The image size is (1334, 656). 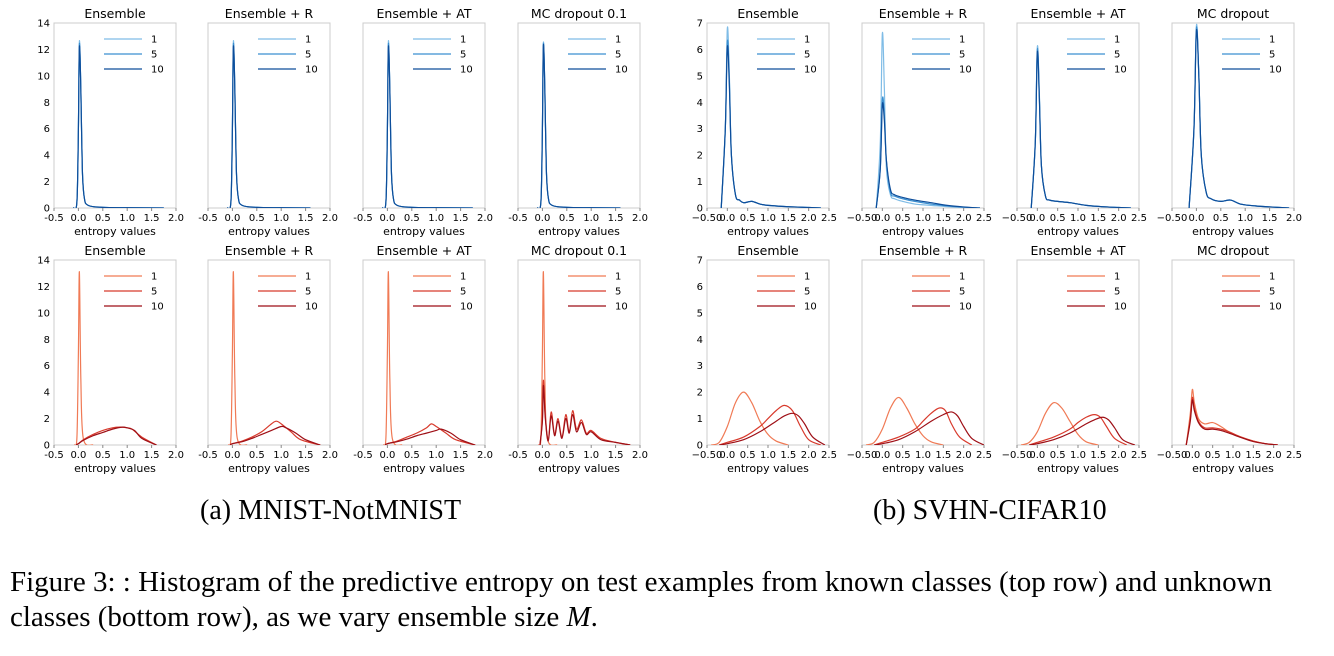 I want to click on subfigure-caption-b: (b) SVHN-CIFAR10, so click(x=990, y=511).